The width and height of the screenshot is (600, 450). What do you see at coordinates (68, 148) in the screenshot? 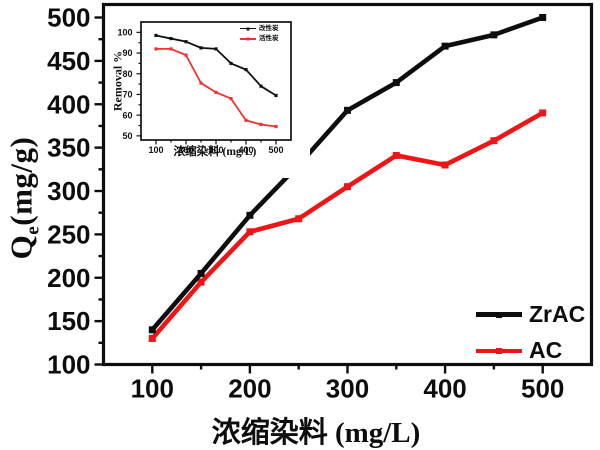
I see `svg-text: 350` at bounding box center [68, 148].